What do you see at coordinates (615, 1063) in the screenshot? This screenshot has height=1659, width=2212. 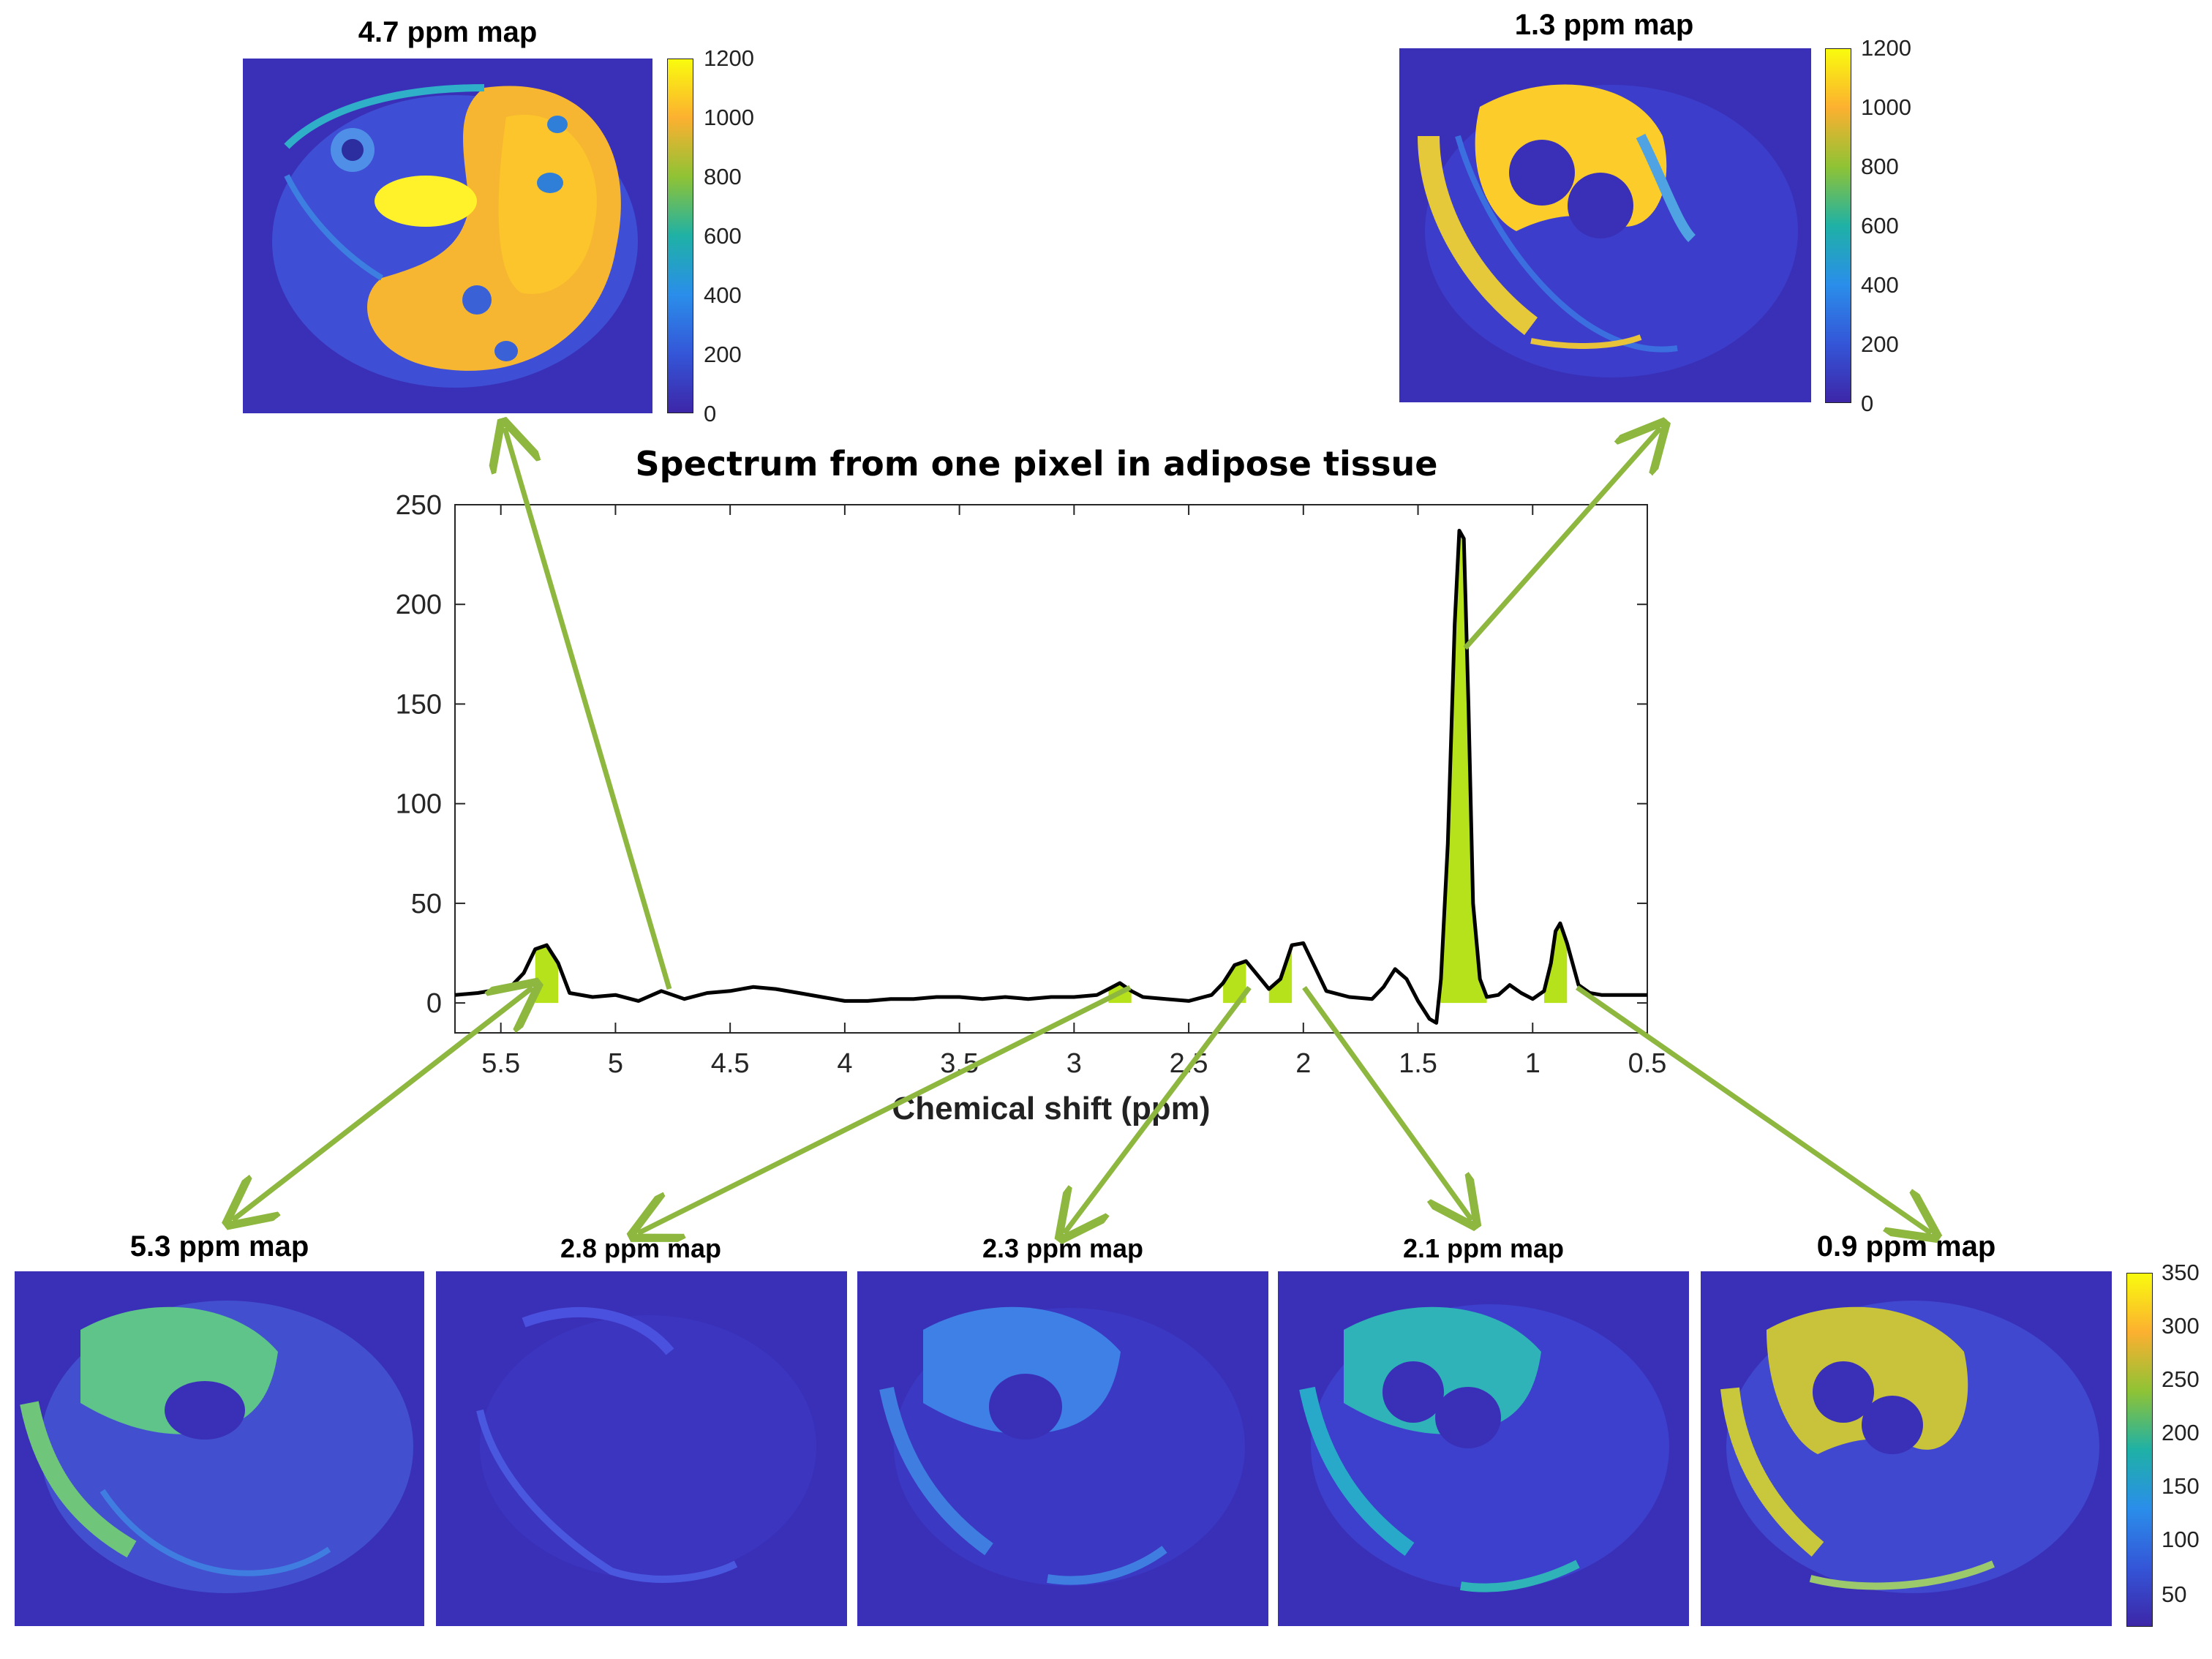 I see `x-tick-label: 5` at bounding box center [615, 1063].